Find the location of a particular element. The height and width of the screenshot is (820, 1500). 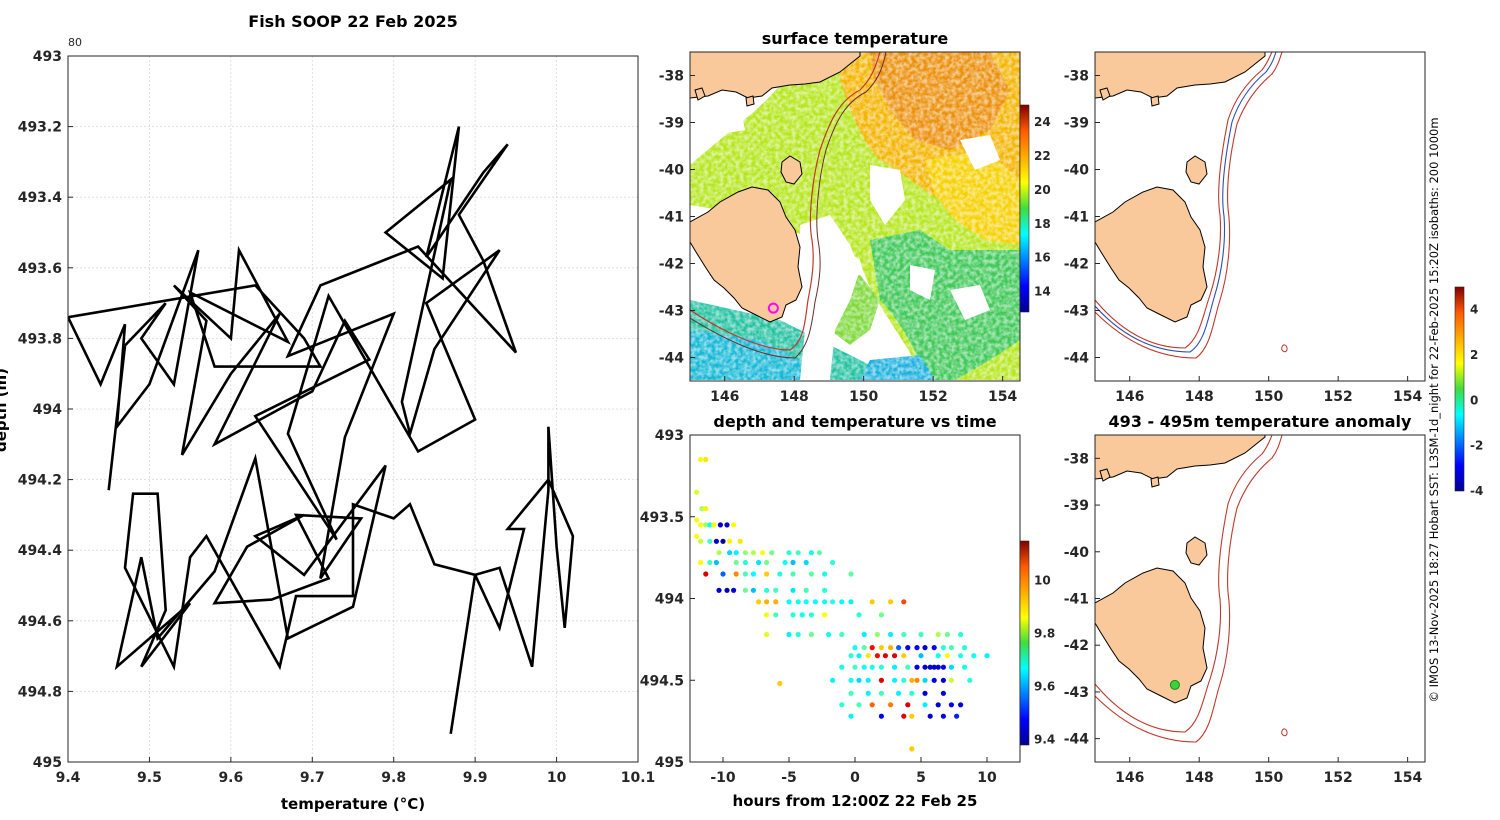

sst-map-y-tick-label: -38 is located at coordinates (671, 77).